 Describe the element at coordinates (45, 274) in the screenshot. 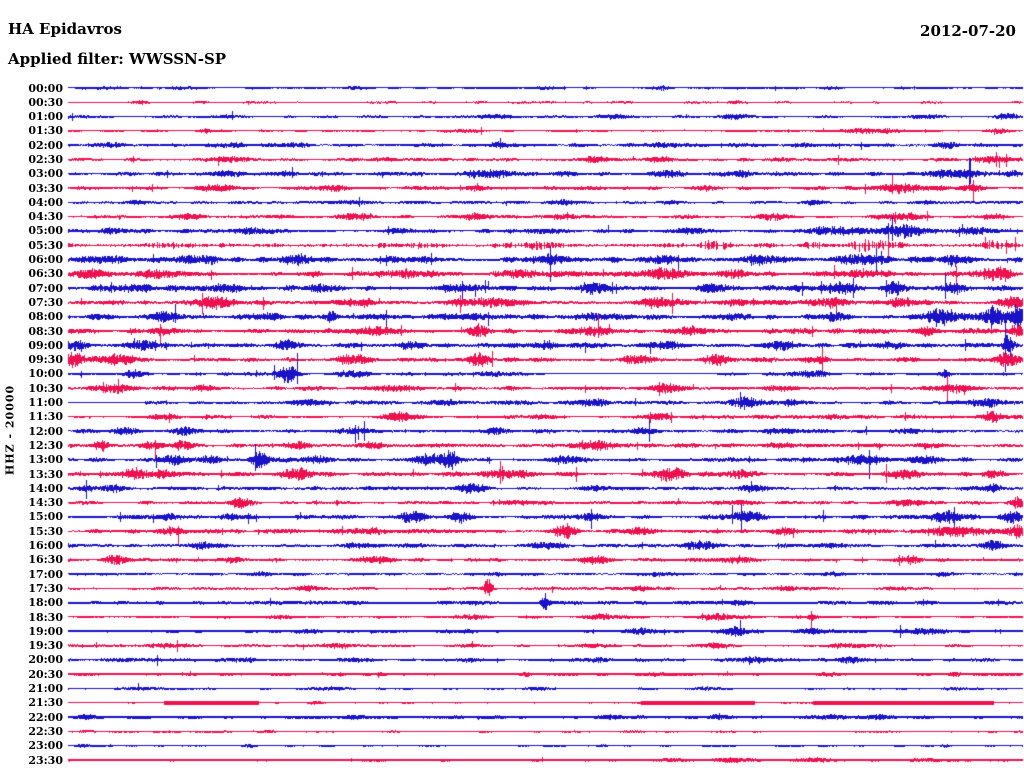

I see `time-label: 06:30` at that location.